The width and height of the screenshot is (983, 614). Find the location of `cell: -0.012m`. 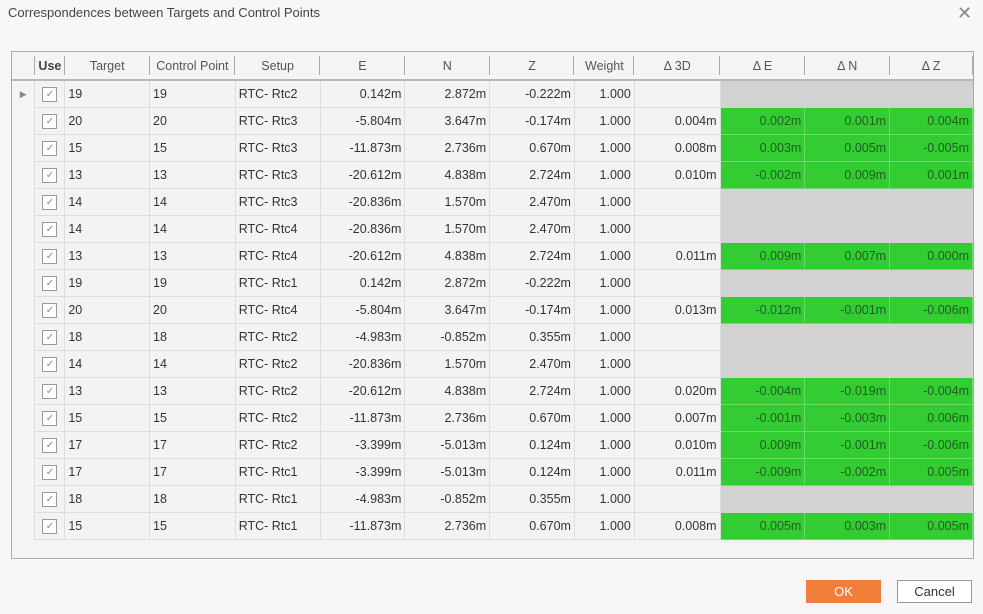

cell: -0.012m is located at coordinates (762, 310).